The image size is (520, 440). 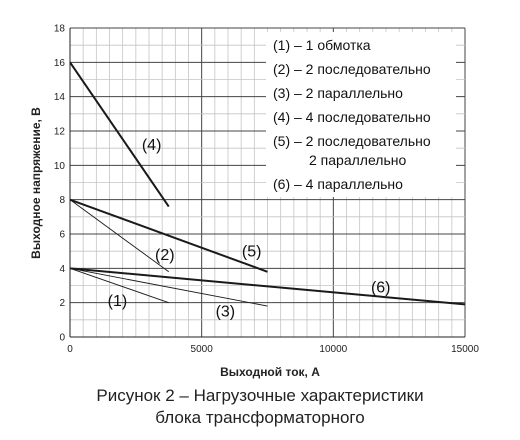 What do you see at coordinates (202, 349) in the screenshot?
I see `x-tick-label: 5000` at bounding box center [202, 349].